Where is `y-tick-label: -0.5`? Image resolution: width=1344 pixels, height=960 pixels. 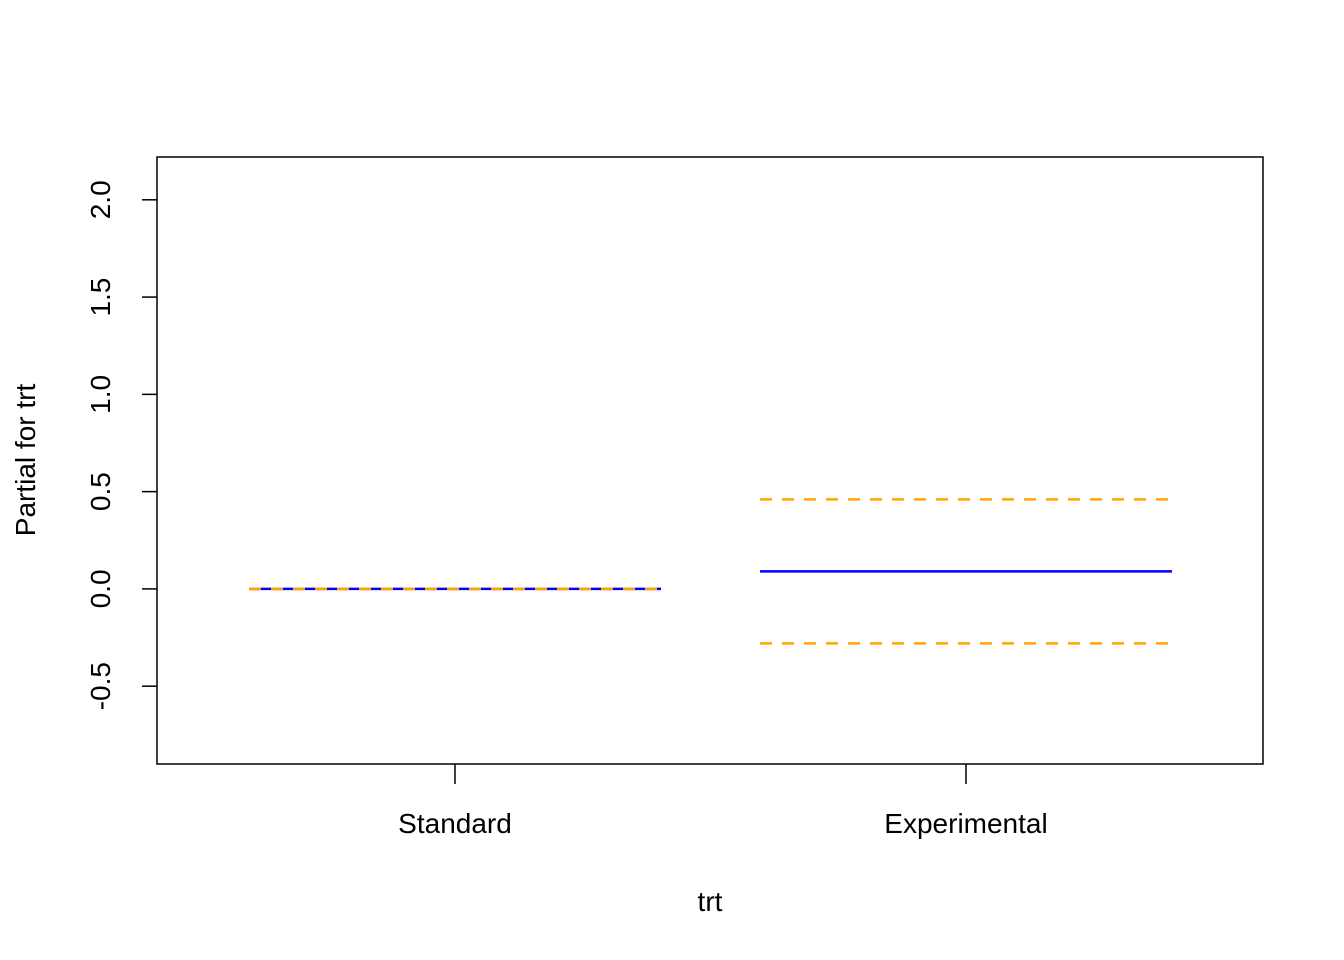 y-tick-label: -0.5 is located at coordinates (100, 686).